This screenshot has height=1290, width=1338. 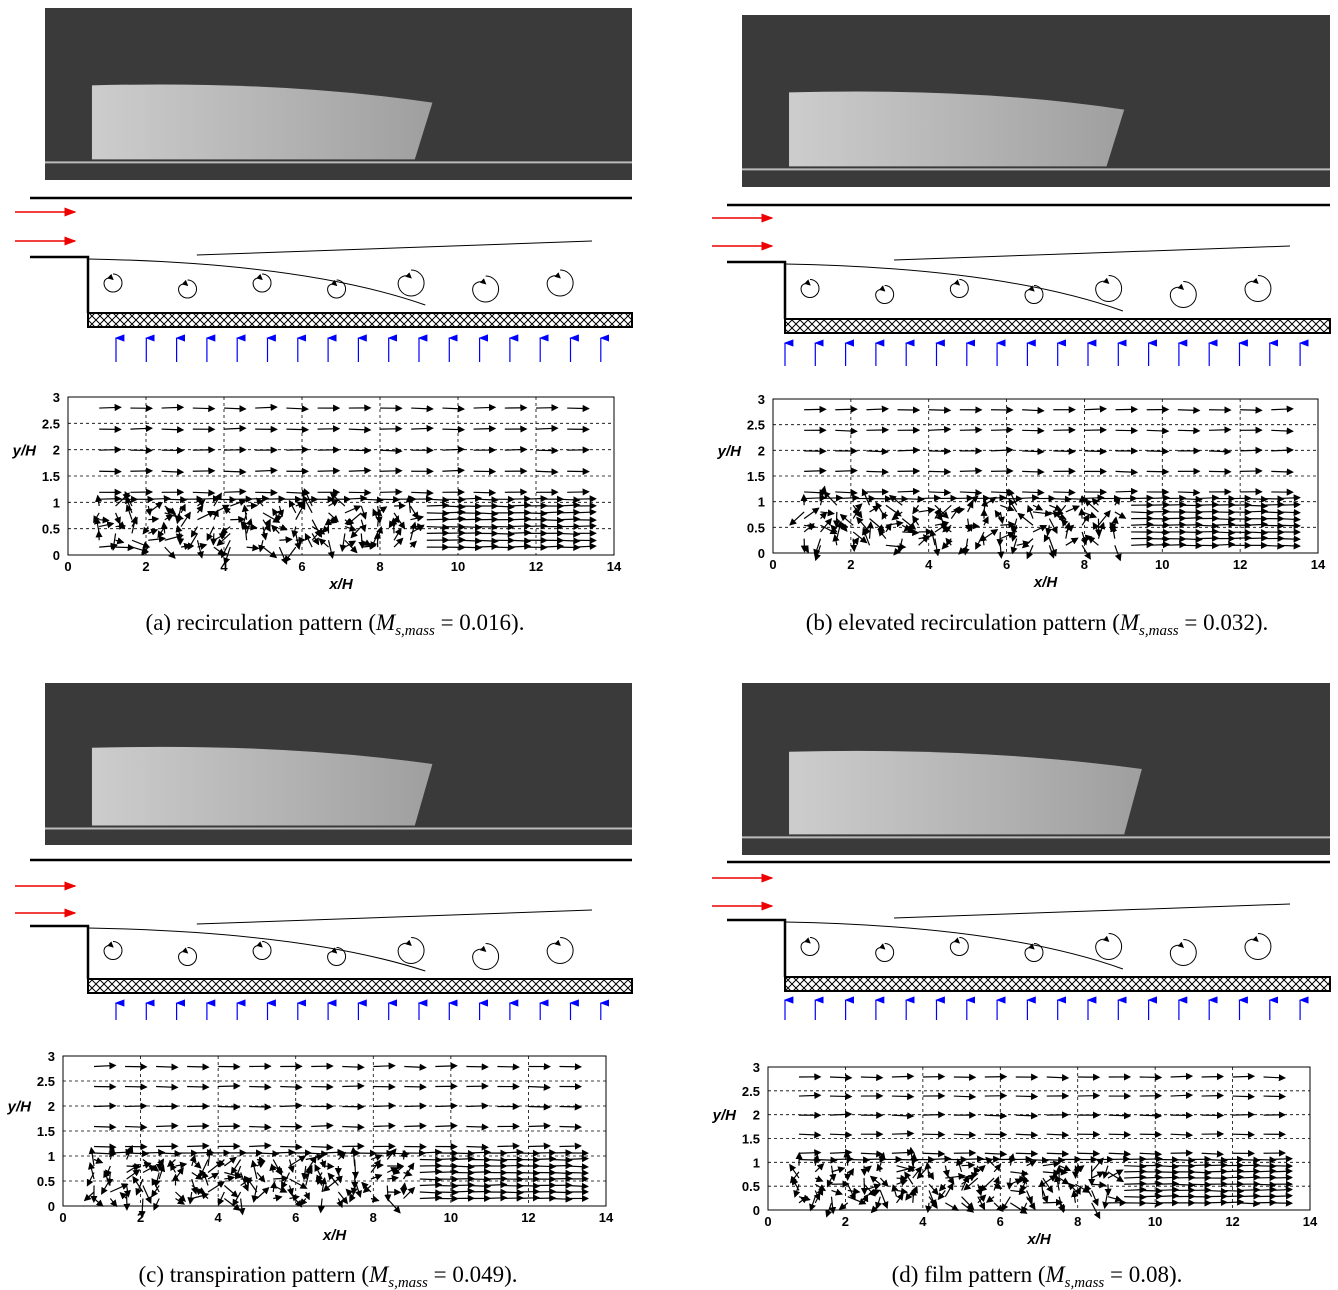 I want to click on caption-prefix: (a) recirculation pattern (, so click(x=261, y=622).